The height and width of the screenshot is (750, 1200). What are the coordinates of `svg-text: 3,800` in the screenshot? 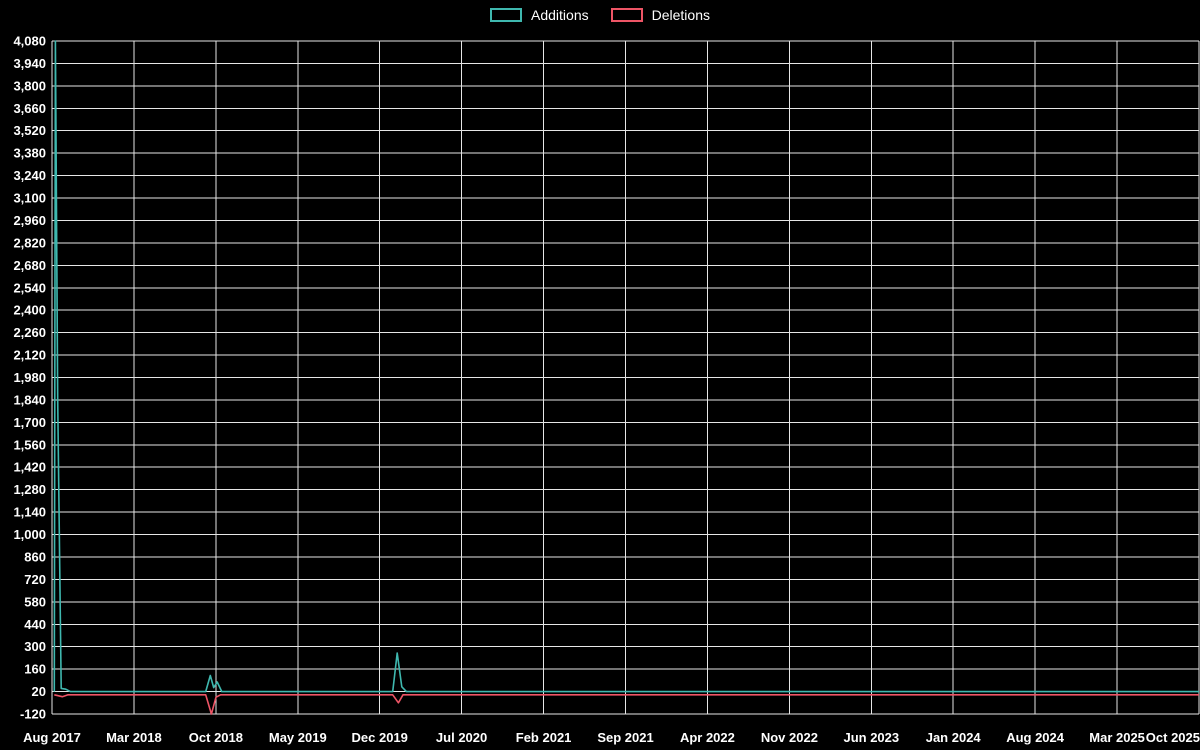 It's located at (29, 85).